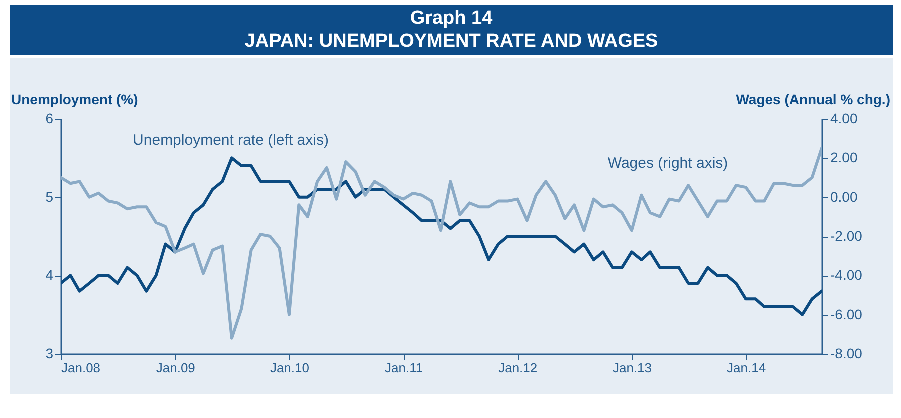  Describe the element at coordinates (452, 42) in the screenshot. I see `chart-subtitle: JAPAN: UNEMPLOYMENT RATE AND WAGES` at that location.